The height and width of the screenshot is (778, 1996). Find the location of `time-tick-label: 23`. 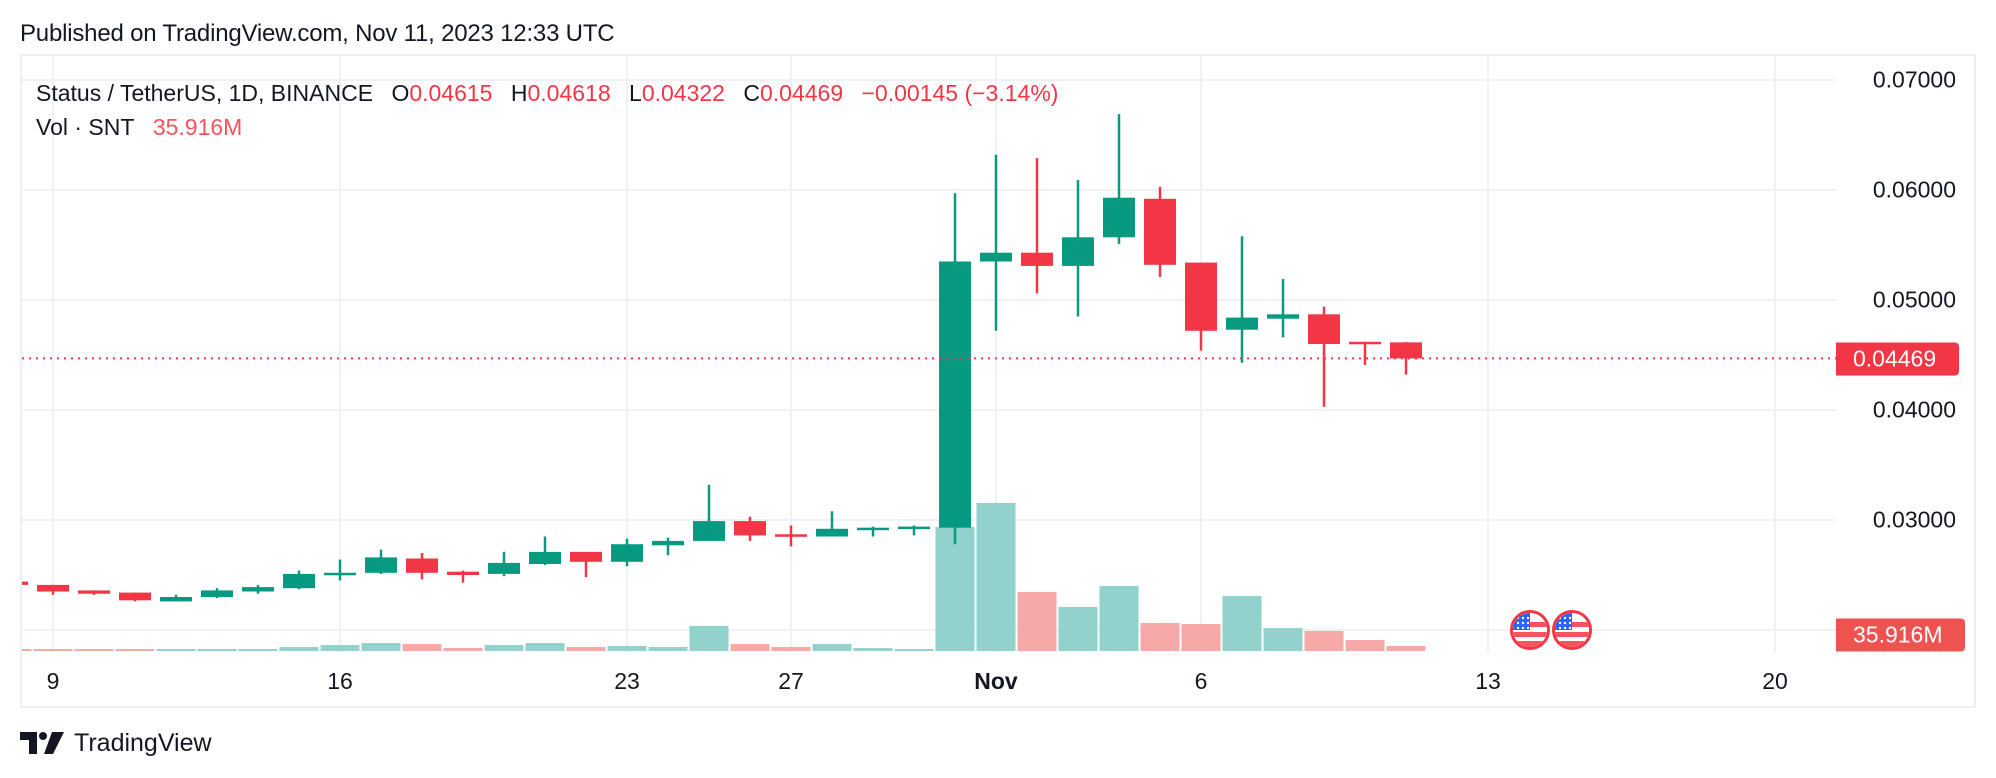

time-tick-label: 23 is located at coordinates (627, 681).